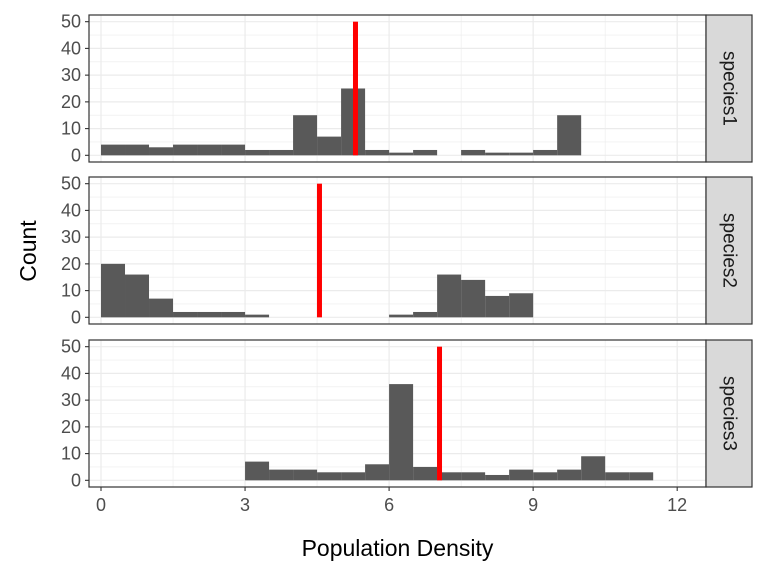 This screenshot has height=576, width=768. Describe the element at coordinates (533, 505) in the screenshot. I see `x-tick-label: 9` at that location.